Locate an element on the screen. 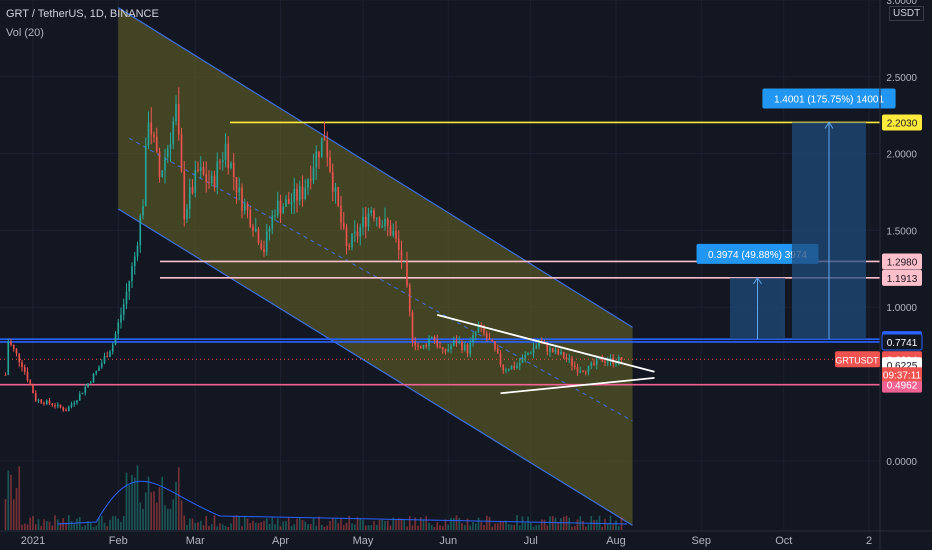  x-tick-label: Jun is located at coordinates (448, 541).